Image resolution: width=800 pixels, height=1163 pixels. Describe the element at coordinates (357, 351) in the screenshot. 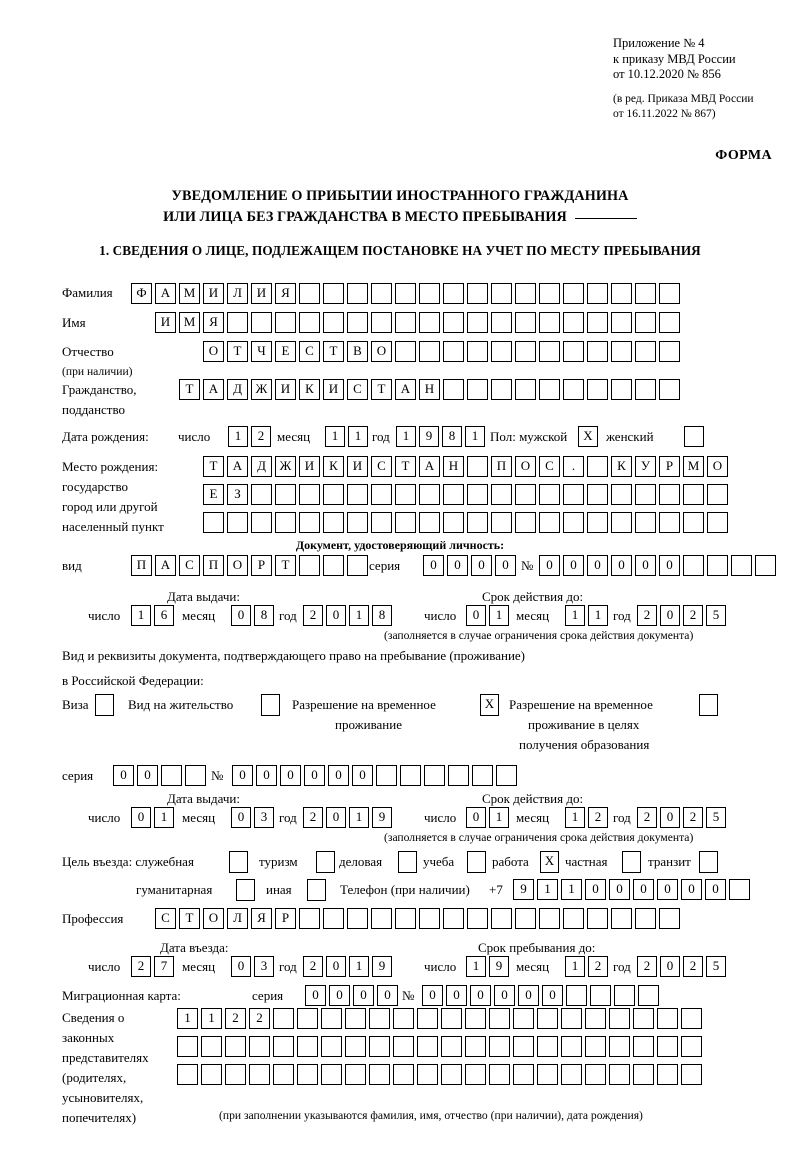

I see `char-cell: В` at that location.